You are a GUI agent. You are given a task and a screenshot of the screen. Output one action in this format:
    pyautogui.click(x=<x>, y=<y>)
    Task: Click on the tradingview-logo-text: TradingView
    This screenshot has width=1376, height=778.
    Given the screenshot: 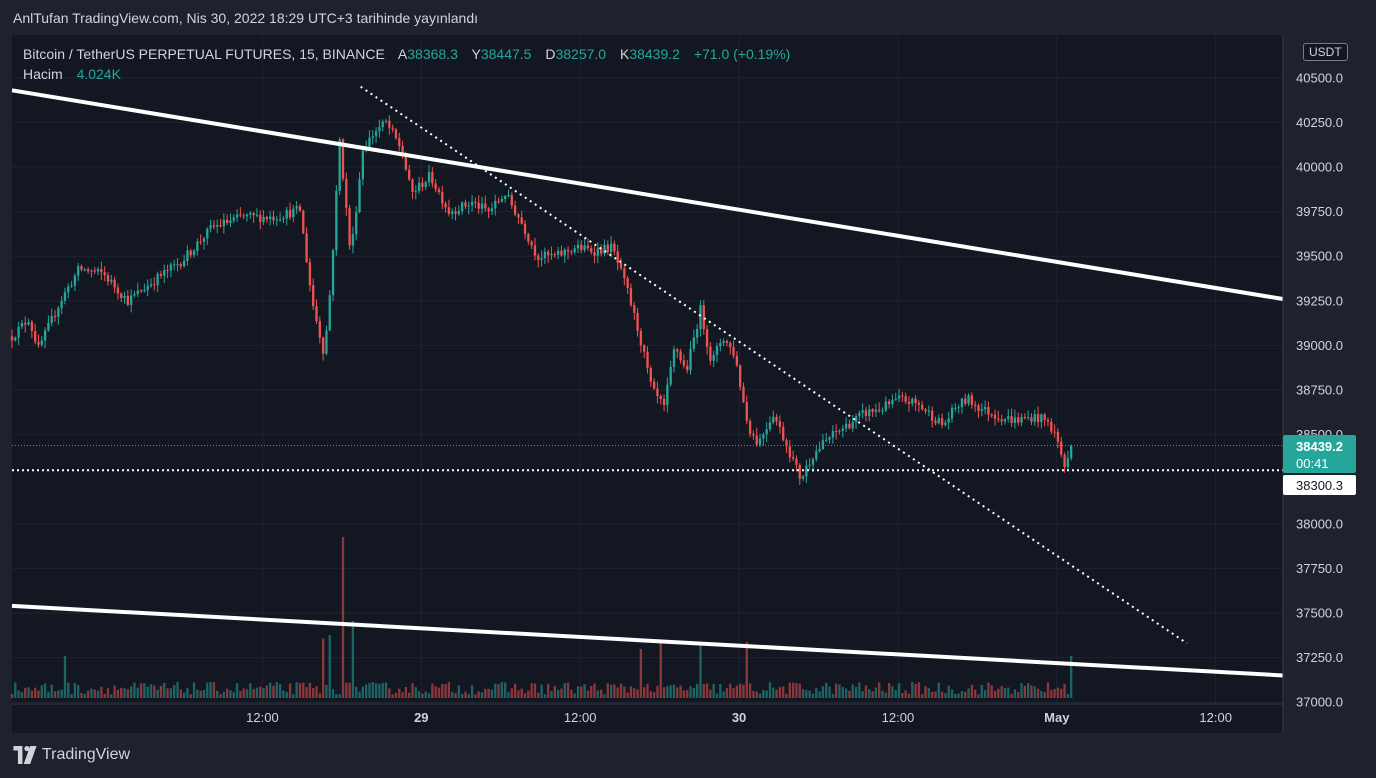 What is the action you would take?
    pyautogui.click(x=86, y=754)
    